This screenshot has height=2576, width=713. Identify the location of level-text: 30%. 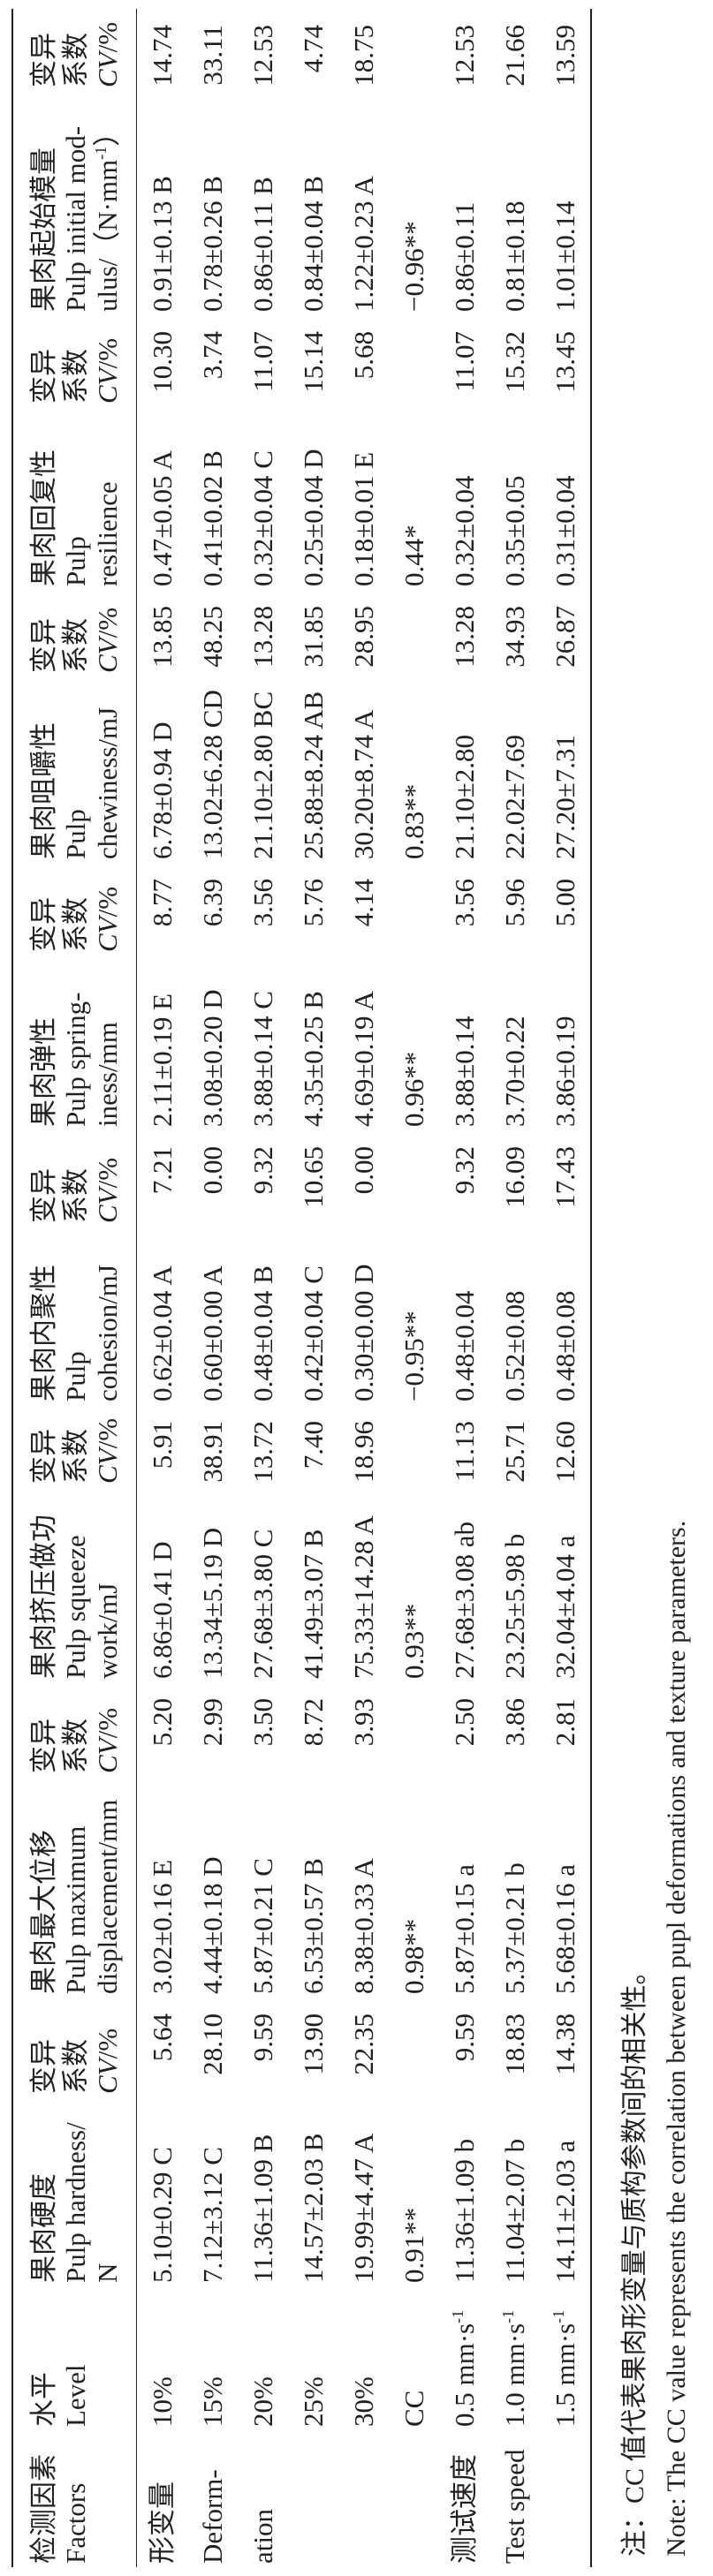
(363, 2401).